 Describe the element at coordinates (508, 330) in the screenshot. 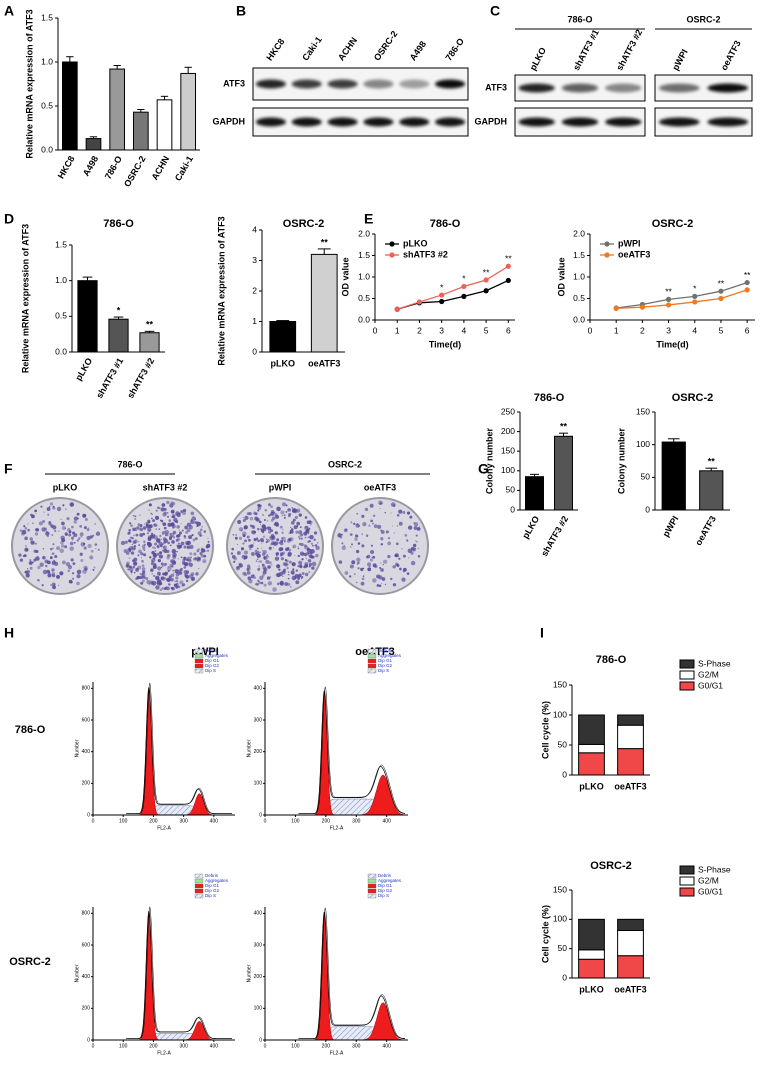

I see `x-tick-label: 6` at that location.